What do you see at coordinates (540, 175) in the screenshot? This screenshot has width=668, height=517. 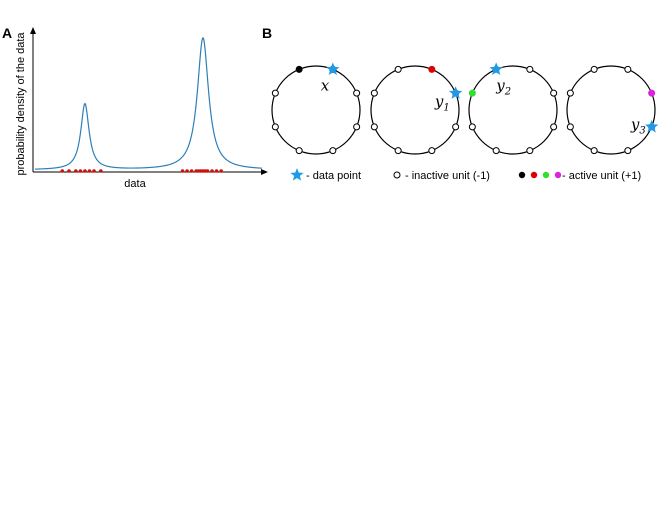 I see `legend-active-swatches` at bounding box center [540, 175].